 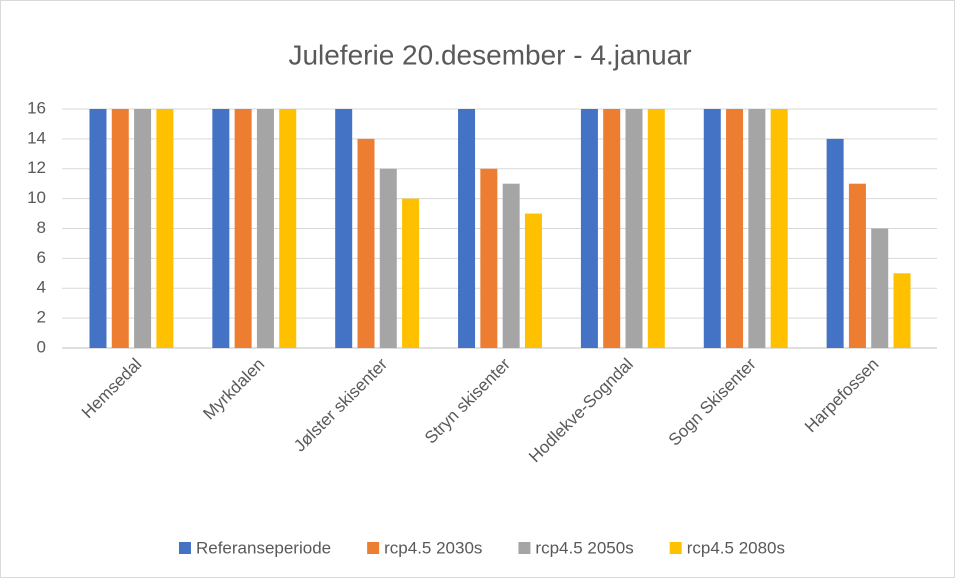 What do you see at coordinates (36, 137) in the screenshot?
I see `y-tick-label: 14` at bounding box center [36, 137].